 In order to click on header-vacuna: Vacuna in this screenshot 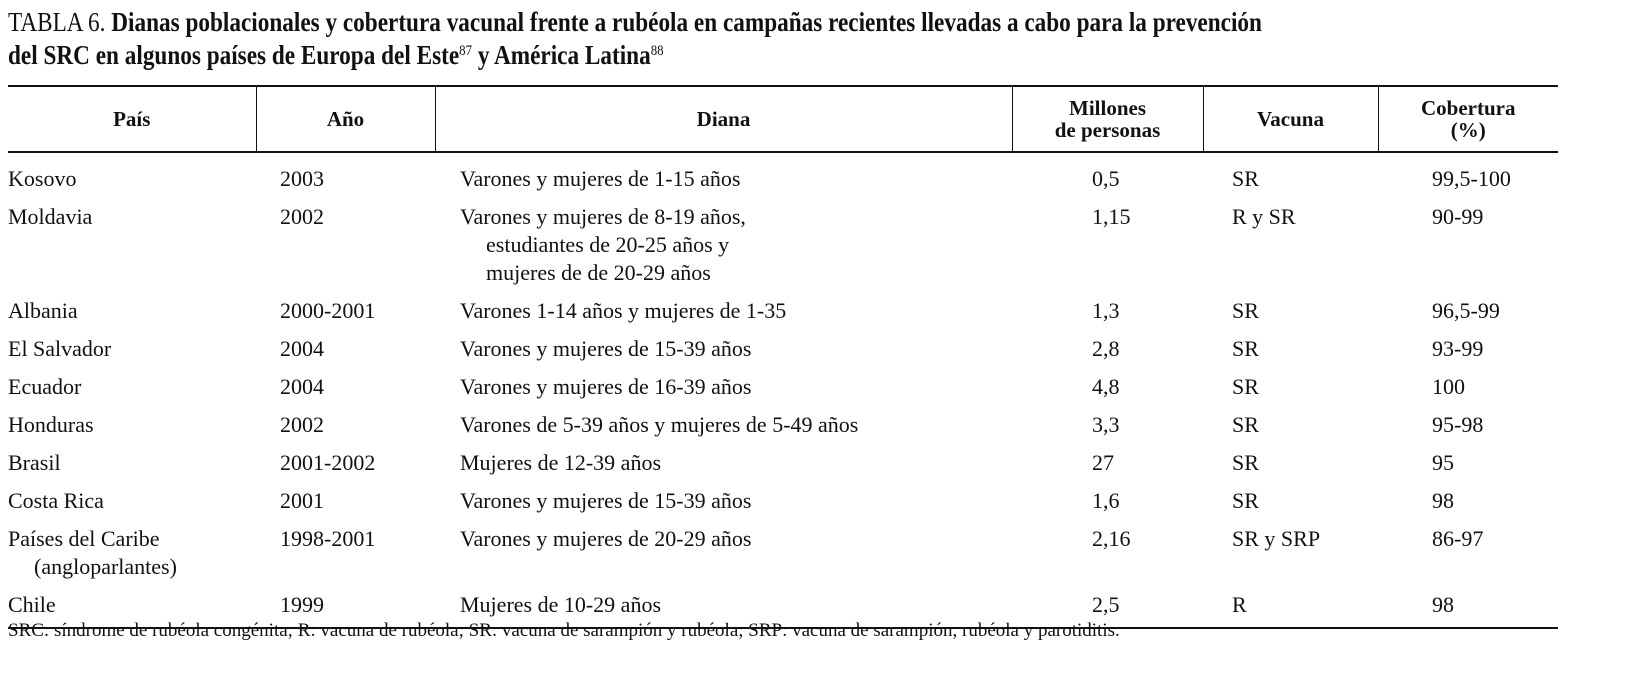, I will do `click(1290, 119)`.